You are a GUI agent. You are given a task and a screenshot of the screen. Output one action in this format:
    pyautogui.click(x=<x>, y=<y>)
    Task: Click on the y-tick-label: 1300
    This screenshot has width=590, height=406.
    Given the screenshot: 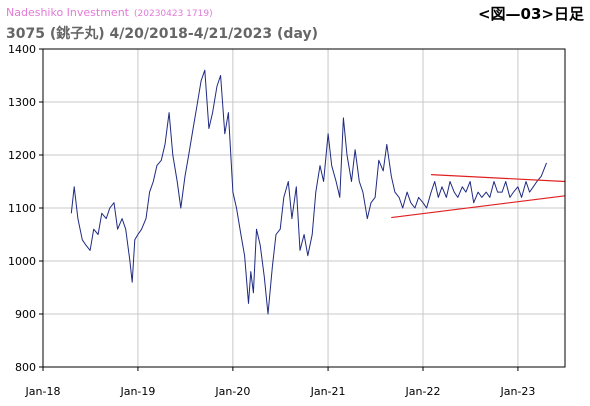 What is the action you would take?
    pyautogui.click(x=22, y=102)
    